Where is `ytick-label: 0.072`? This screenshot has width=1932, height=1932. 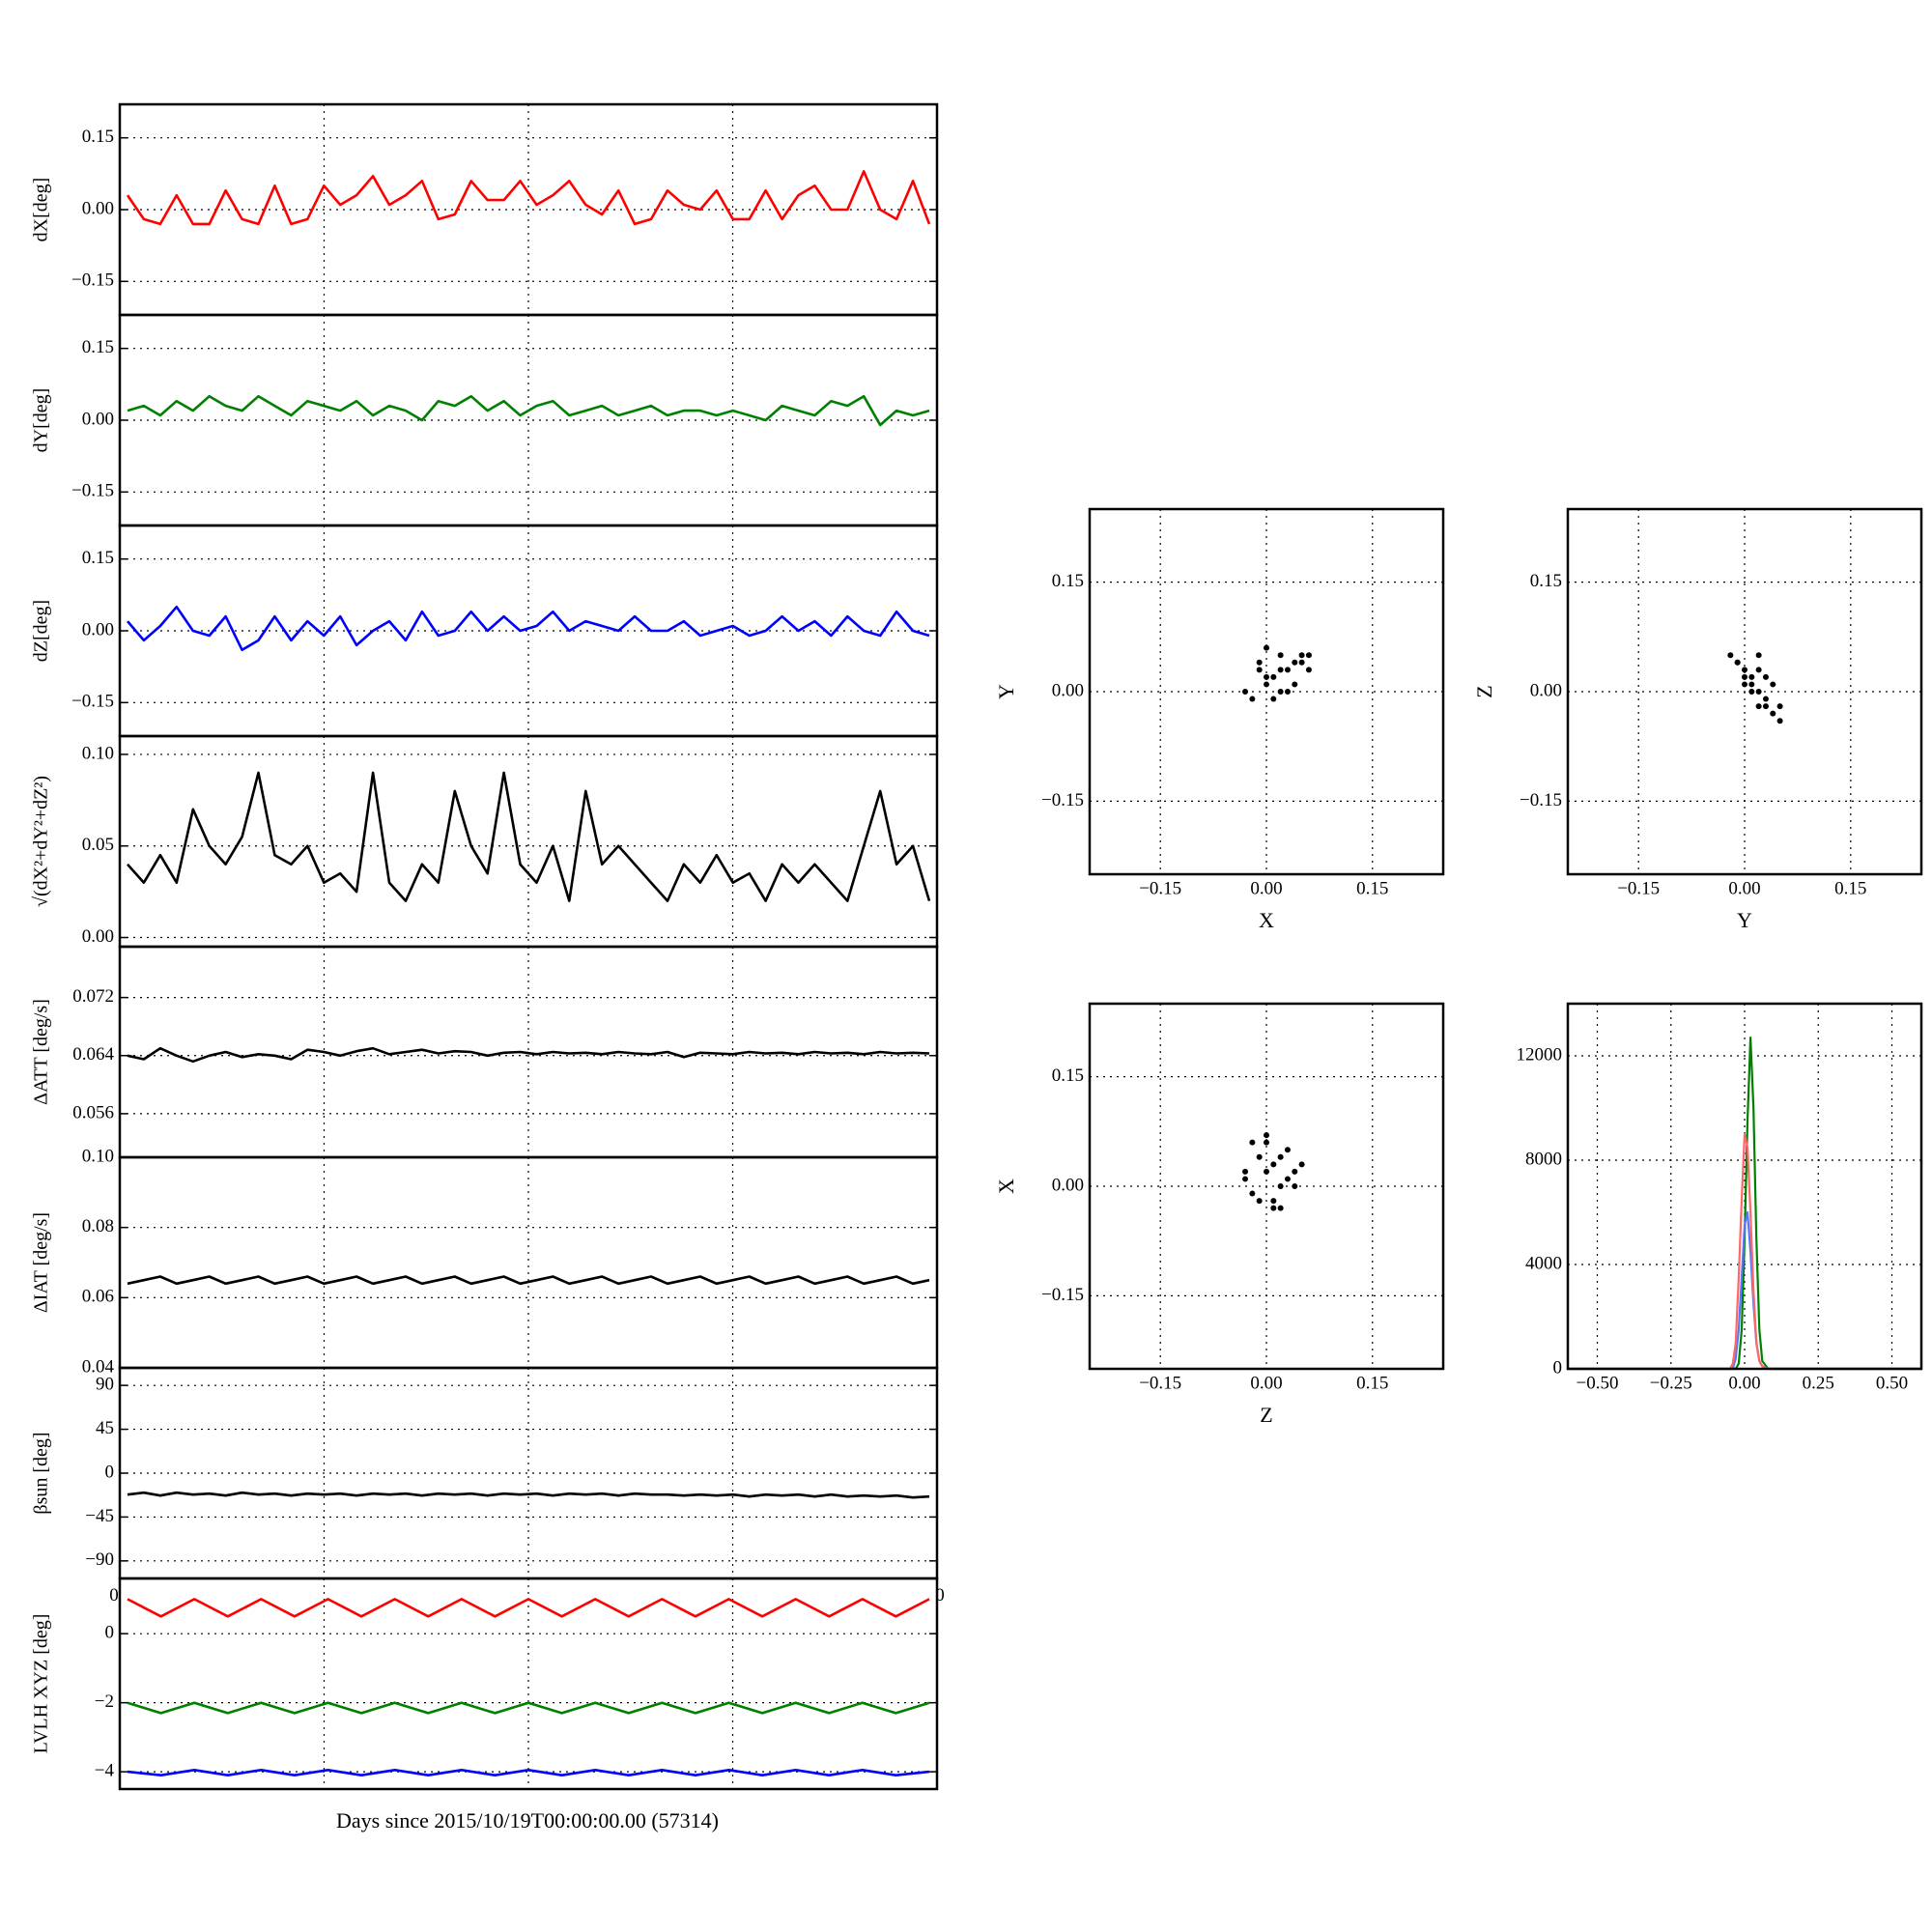
ytick-label: 0.072 is located at coordinates (93, 996).